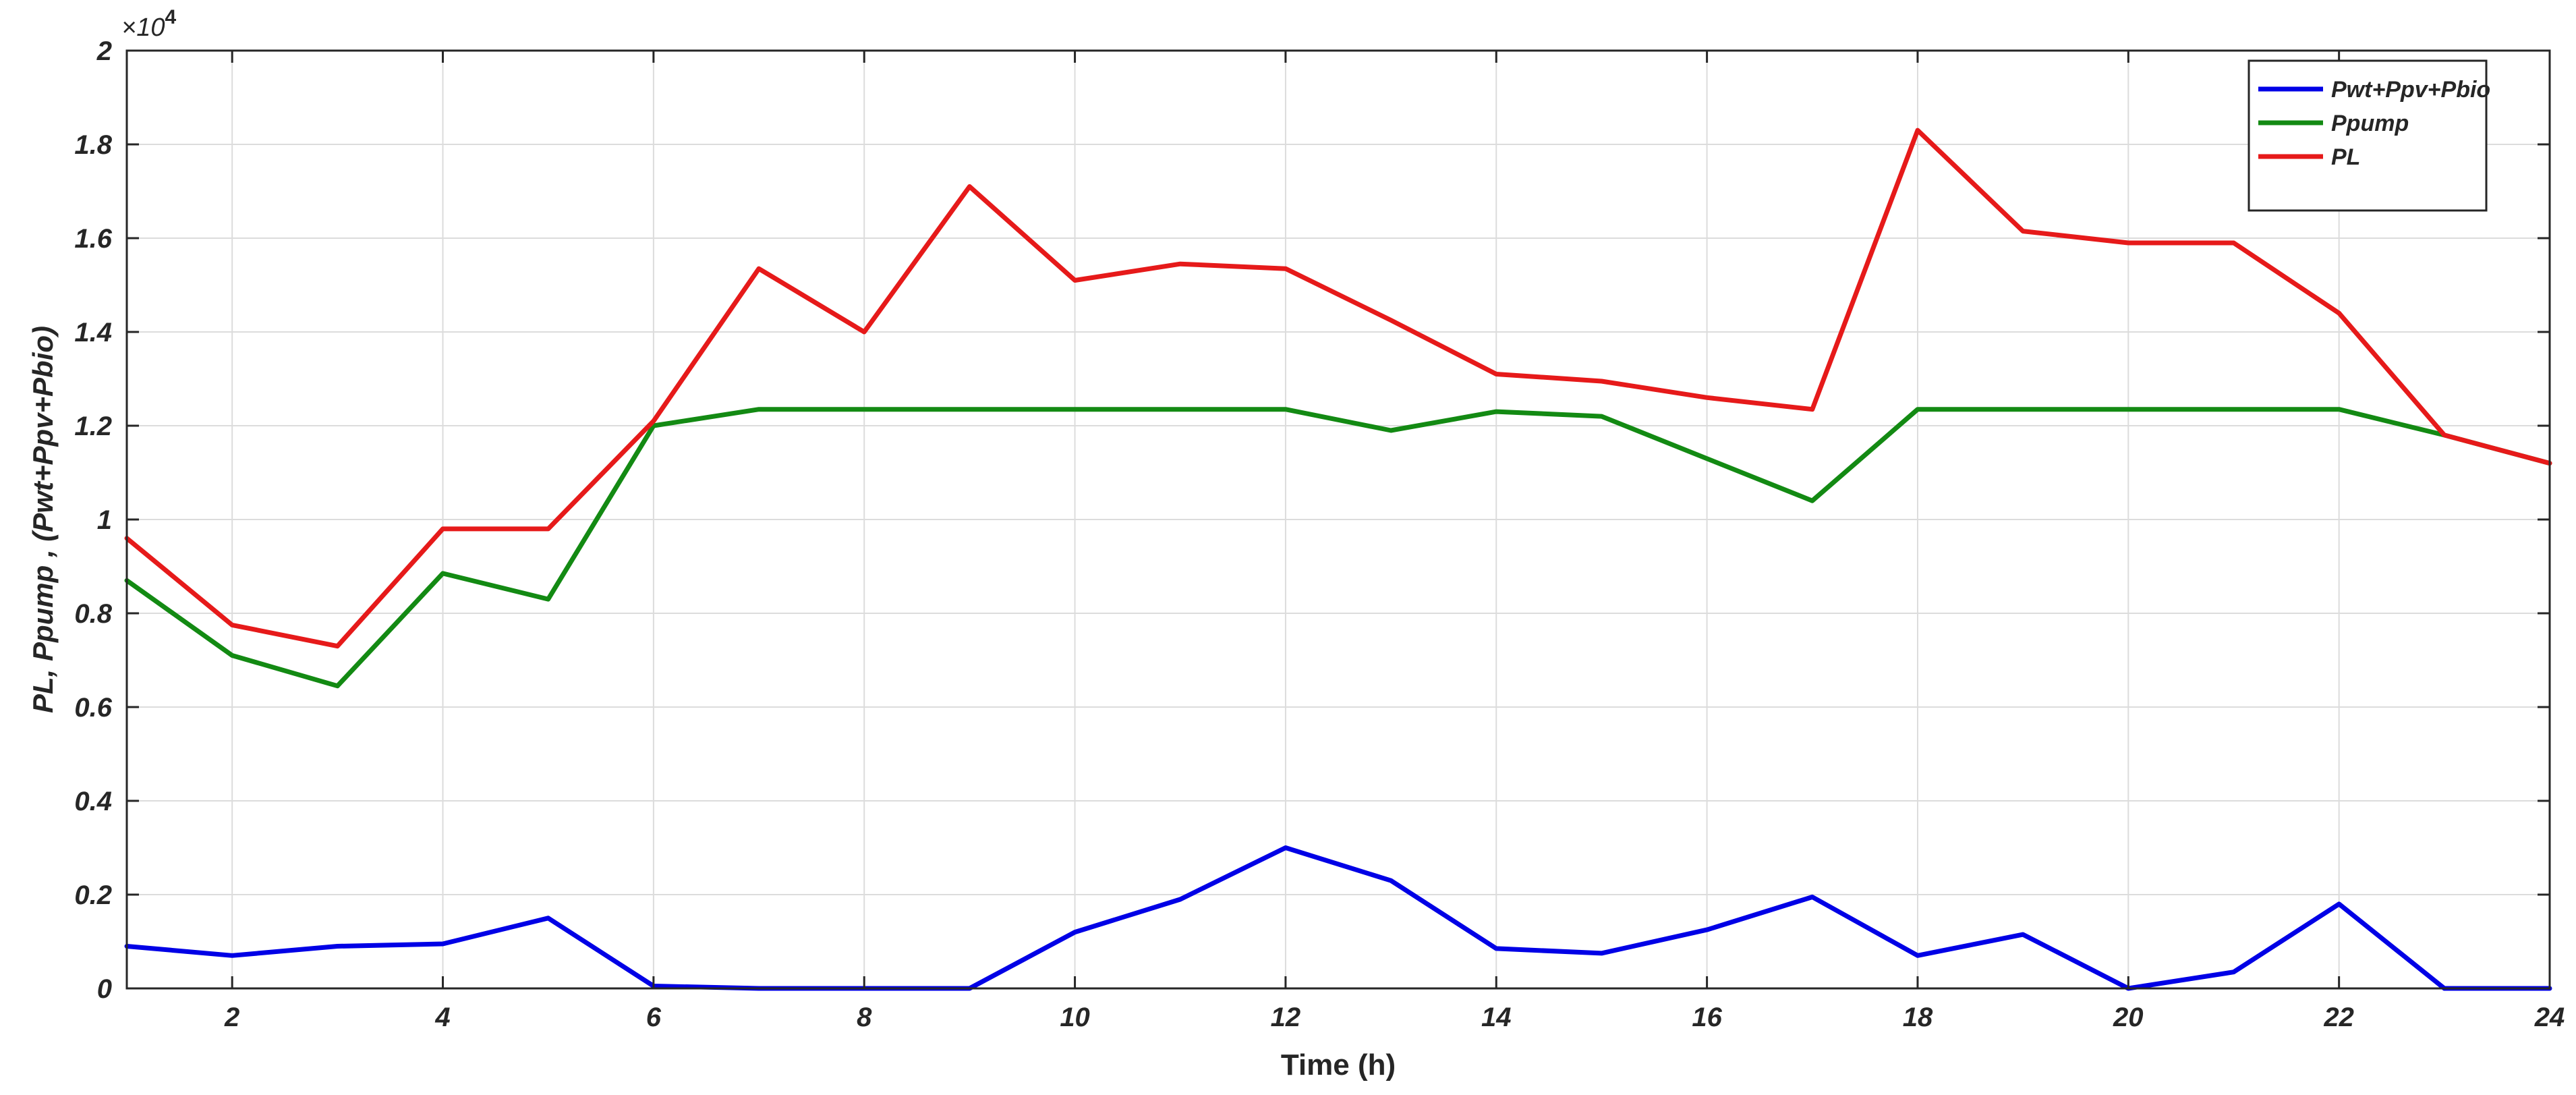 Image resolution: width=2576 pixels, height=1095 pixels. I want to click on y-tick-label: 1, so click(104, 520).